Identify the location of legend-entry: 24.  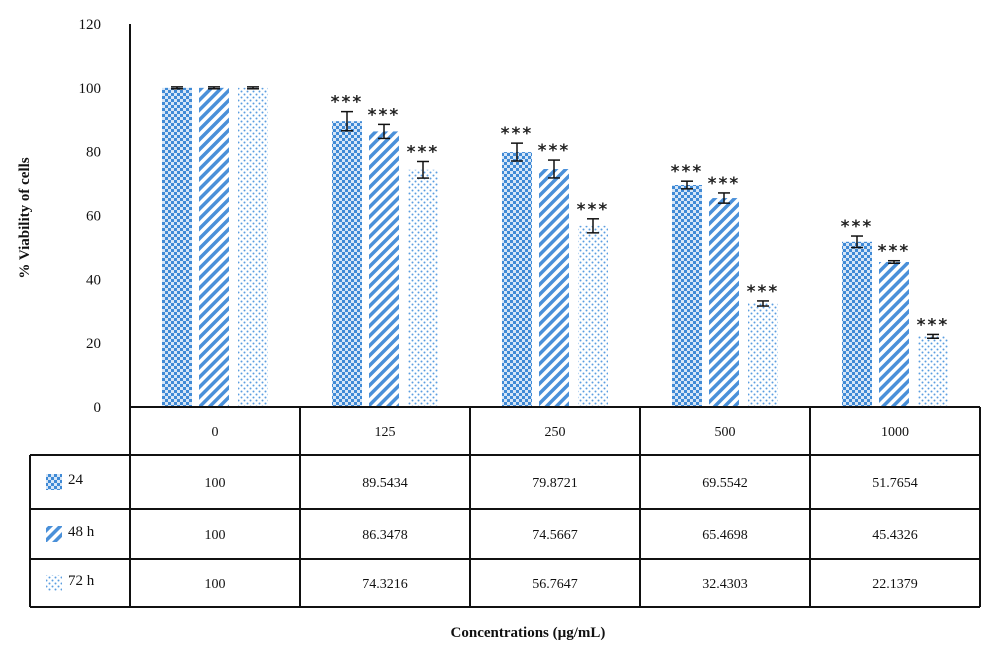
(76, 480).